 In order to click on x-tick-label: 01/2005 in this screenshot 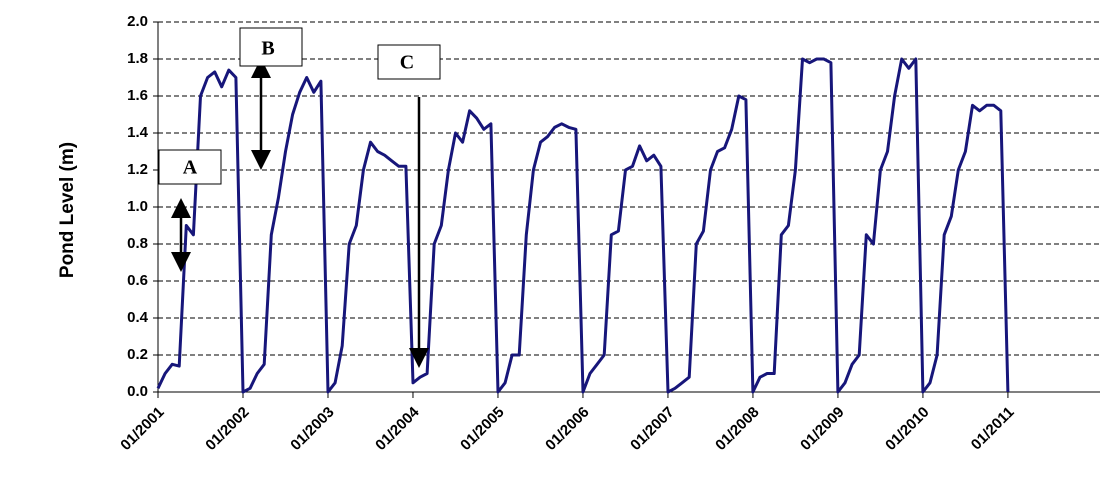, I will do `click(482, 429)`.